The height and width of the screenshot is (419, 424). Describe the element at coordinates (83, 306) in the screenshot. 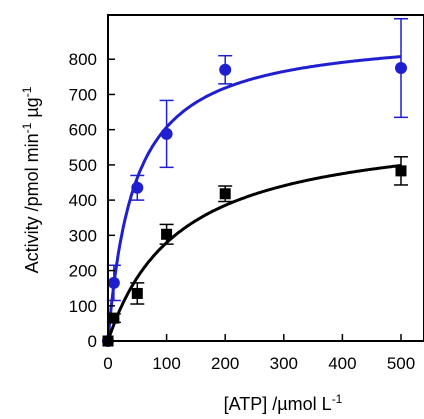

I see `y-tick-label: 100` at that location.